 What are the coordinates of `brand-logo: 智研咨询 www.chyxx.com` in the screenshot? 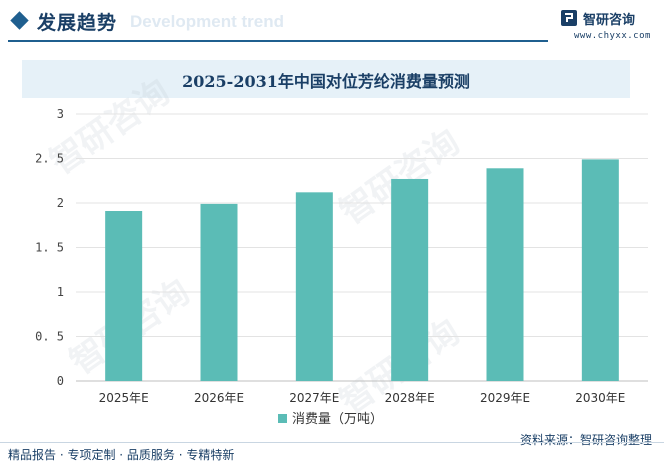 It's located at (612, 26).